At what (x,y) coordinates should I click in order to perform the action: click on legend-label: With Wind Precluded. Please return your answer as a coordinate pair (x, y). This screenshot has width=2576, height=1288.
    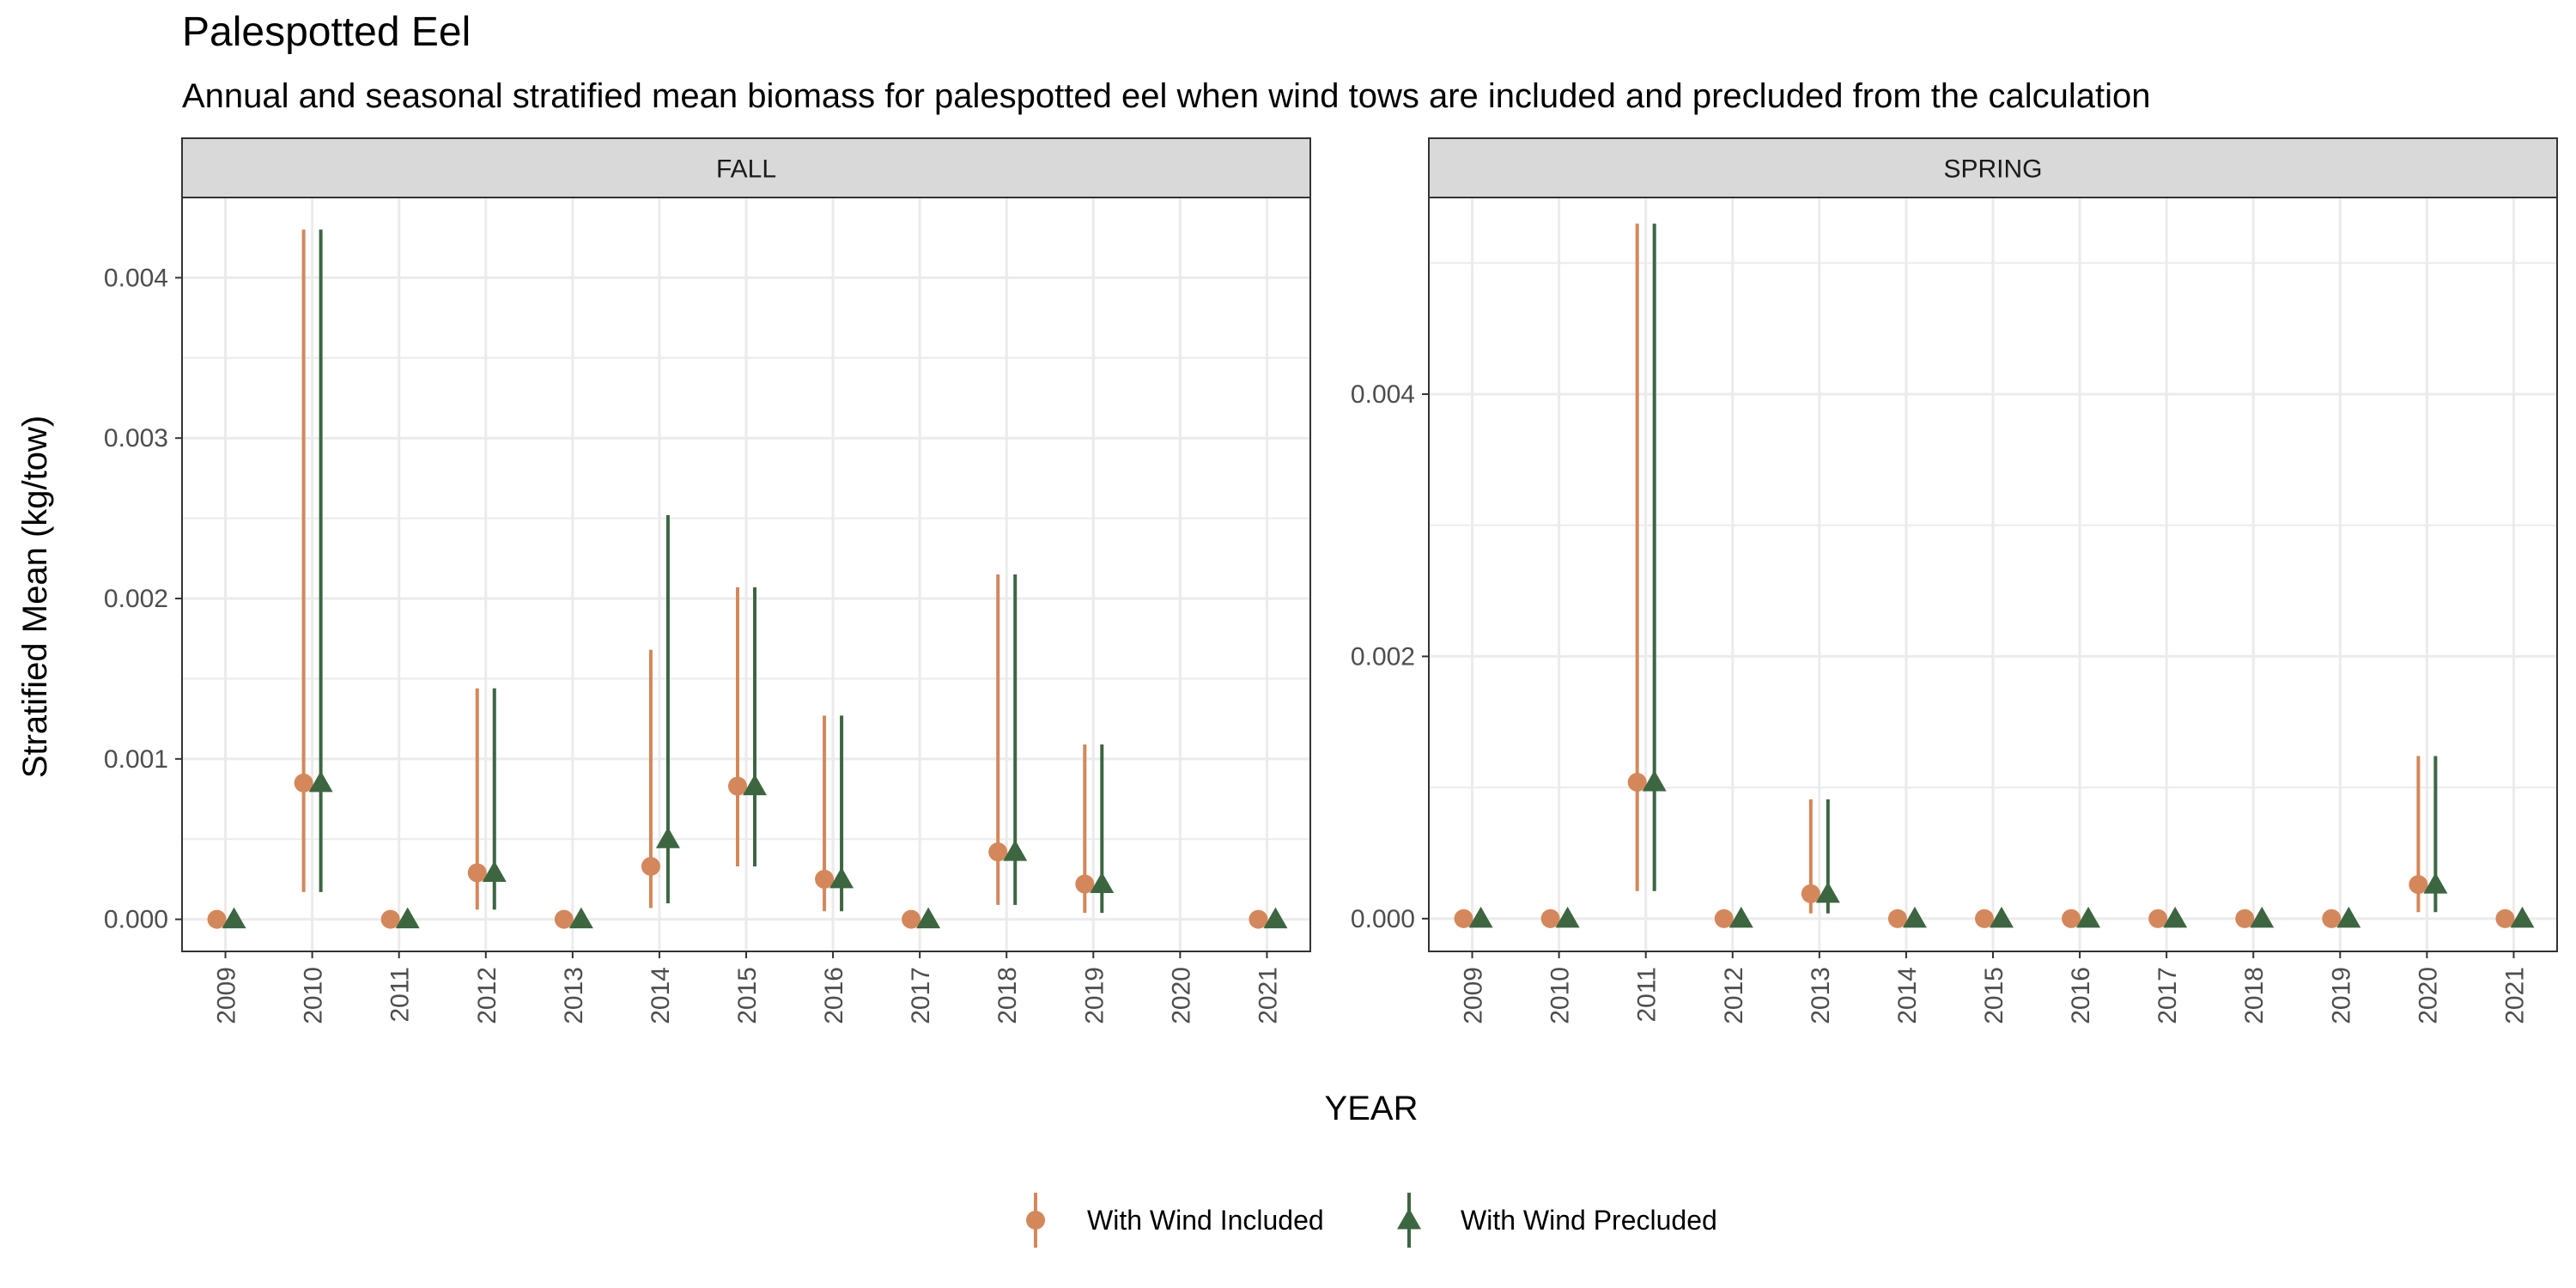
    Looking at the image, I should click on (1589, 1221).